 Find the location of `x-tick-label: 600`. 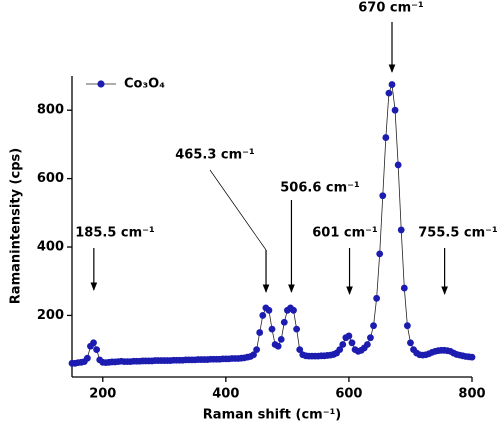

x-tick-label: 600 is located at coordinates (348, 394).